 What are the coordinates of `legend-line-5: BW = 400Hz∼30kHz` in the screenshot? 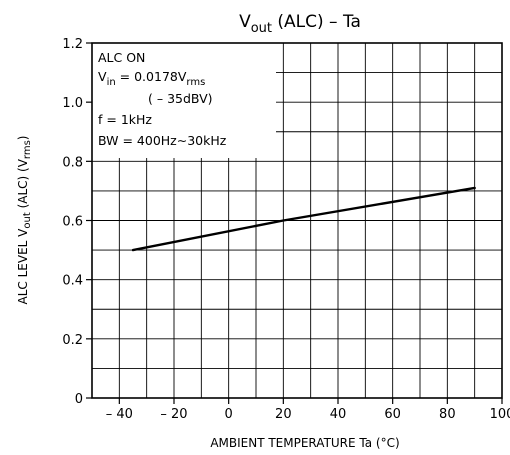 It's located at (162, 140).